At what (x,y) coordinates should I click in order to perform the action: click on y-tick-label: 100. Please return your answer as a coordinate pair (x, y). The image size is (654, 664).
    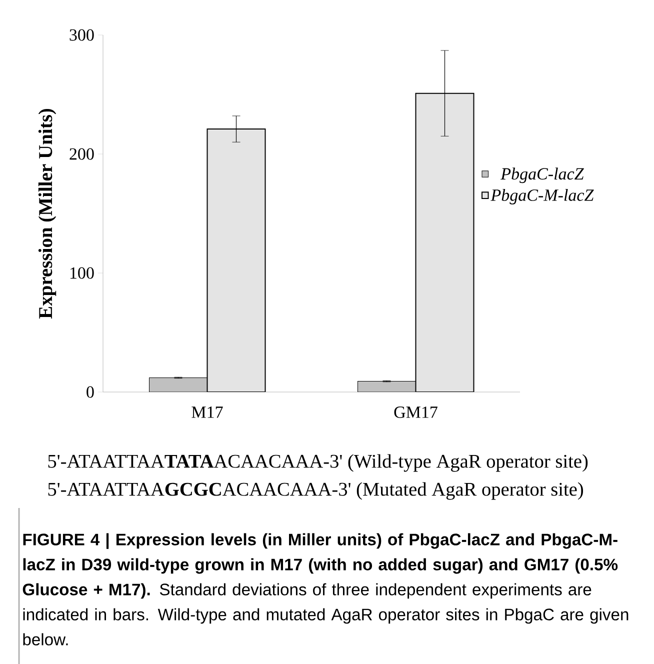
    Looking at the image, I should click on (82, 273).